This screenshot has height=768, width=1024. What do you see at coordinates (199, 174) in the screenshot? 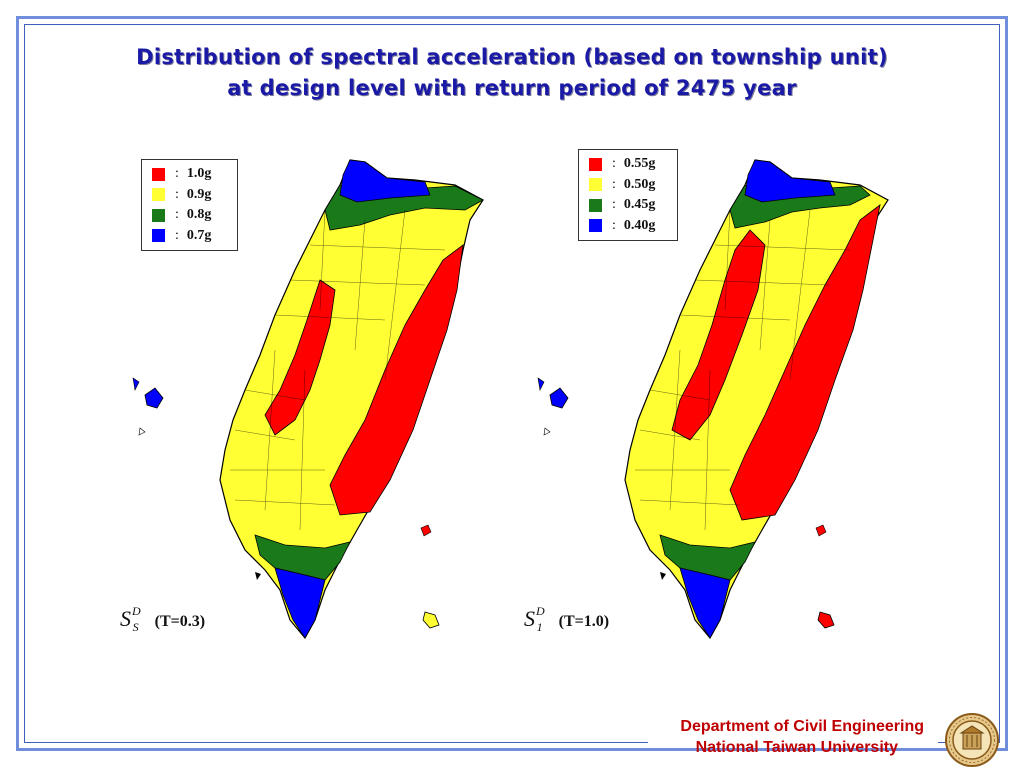
I see `legend-value: 1.0g` at bounding box center [199, 174].